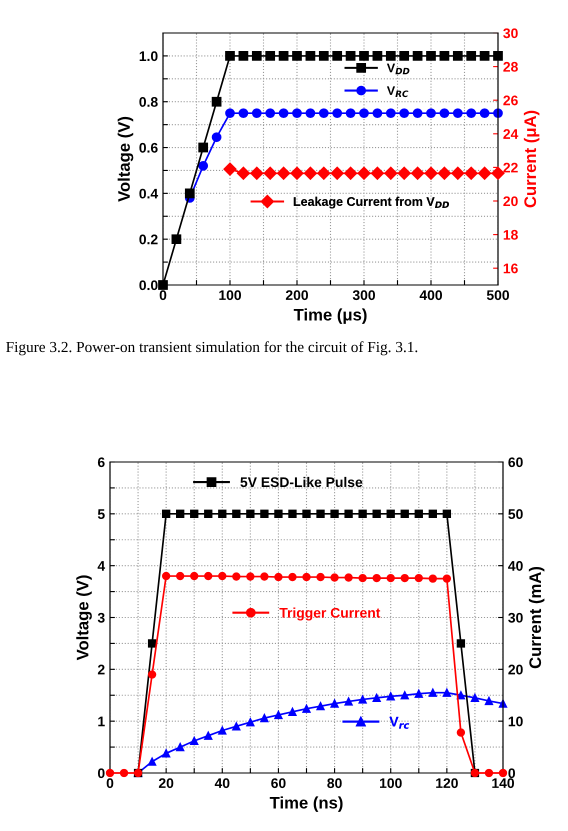 The width and height of the screenshot is (568, 831). Describe the element at coordinates (101, 617) in the screenshot. I see `y-tick-label: 3` at that location.